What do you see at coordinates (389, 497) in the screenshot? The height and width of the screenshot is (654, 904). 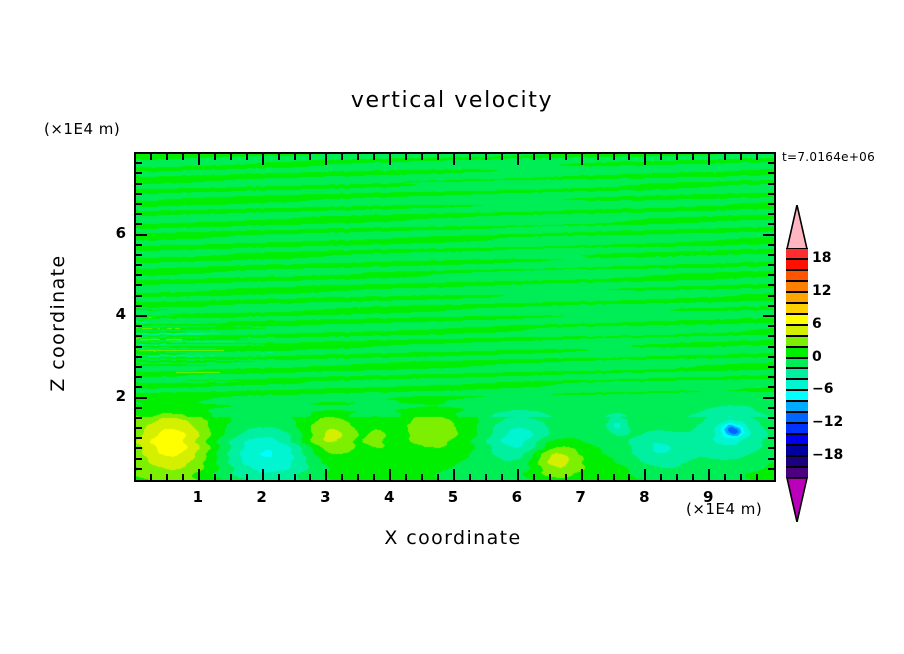 I see `x-tick-label: 4` at bounding box center [389, 497].